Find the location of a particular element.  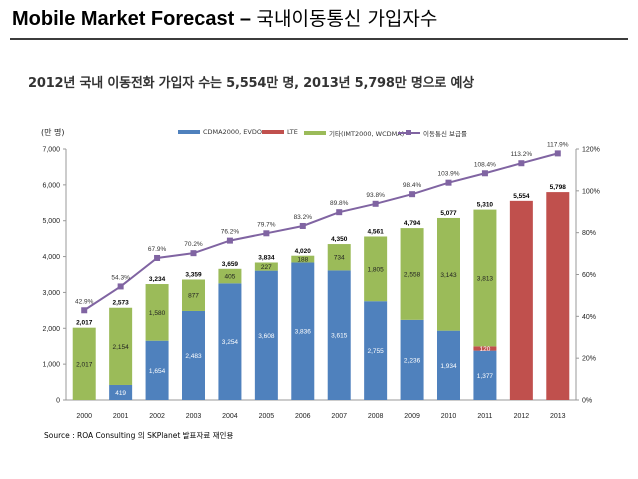

x-tick-label: 2002 is located at coordinates (157, 416).